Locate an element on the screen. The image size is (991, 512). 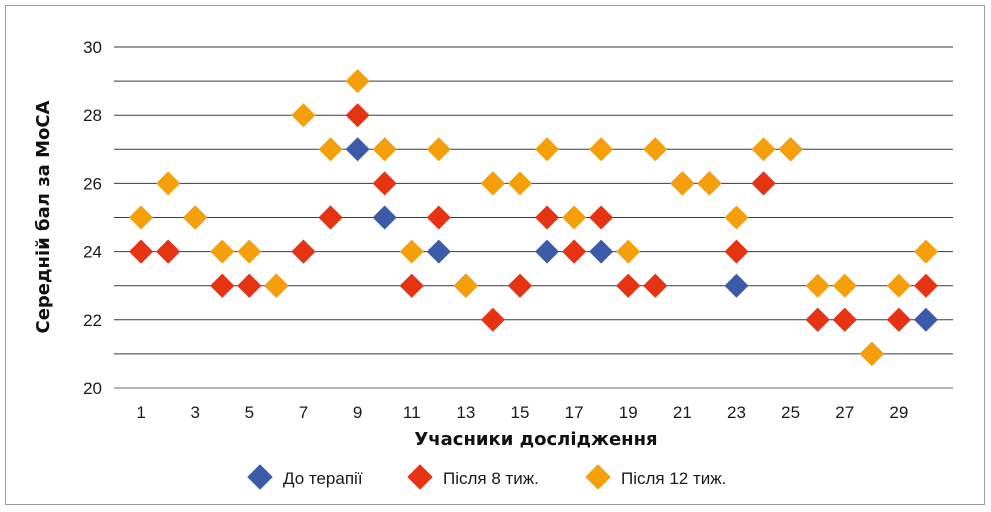
x-tick-label: 15 is located at coordinates (520, 412).